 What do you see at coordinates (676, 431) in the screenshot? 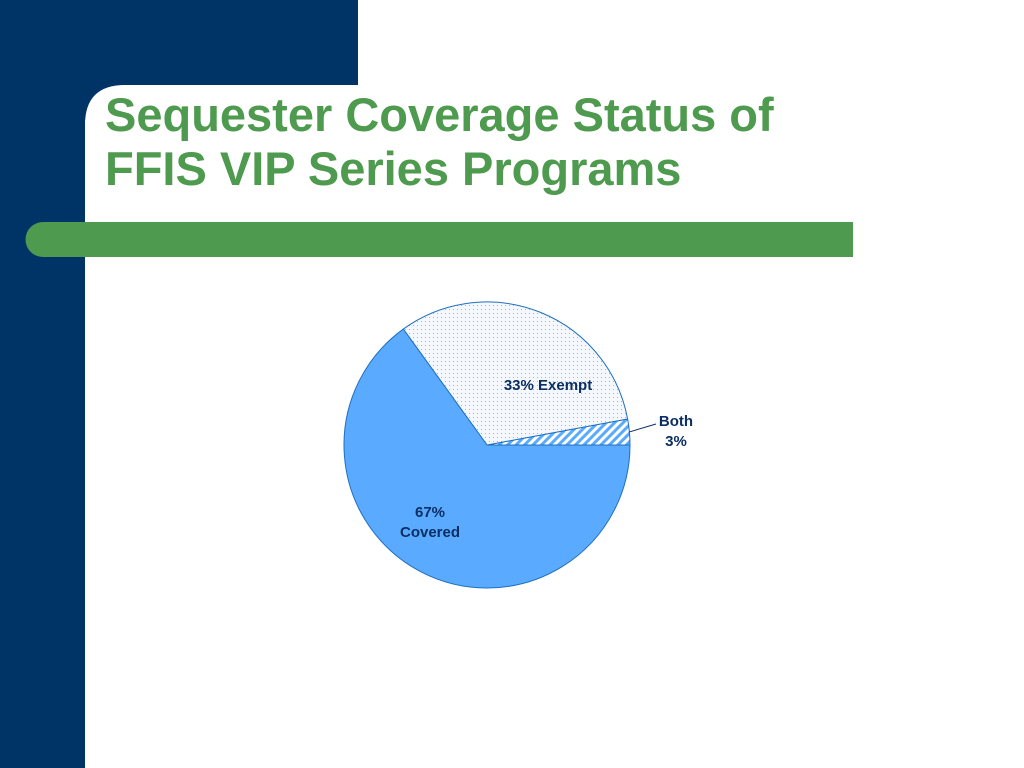
I see `data-label: Both 3%` at bounding box center [676, 431].